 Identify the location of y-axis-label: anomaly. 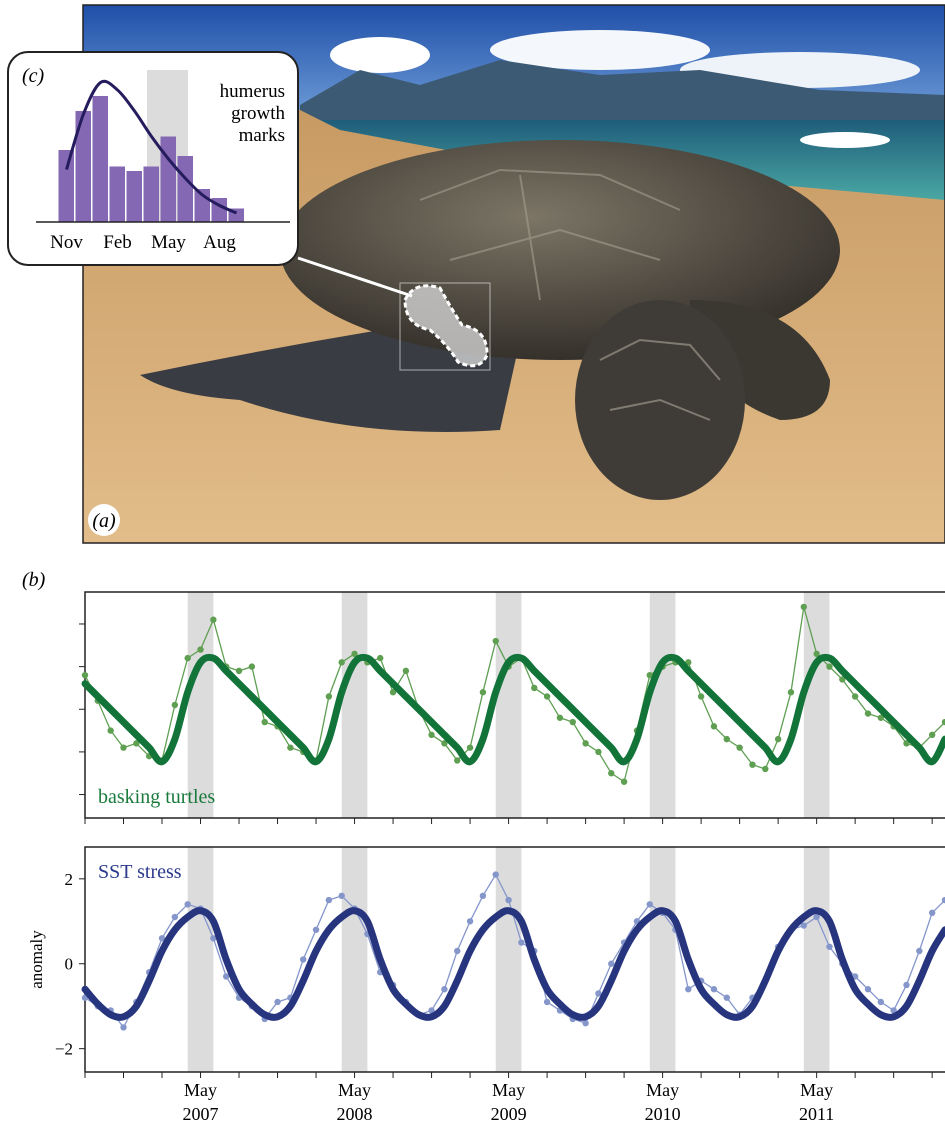
(36, 959).